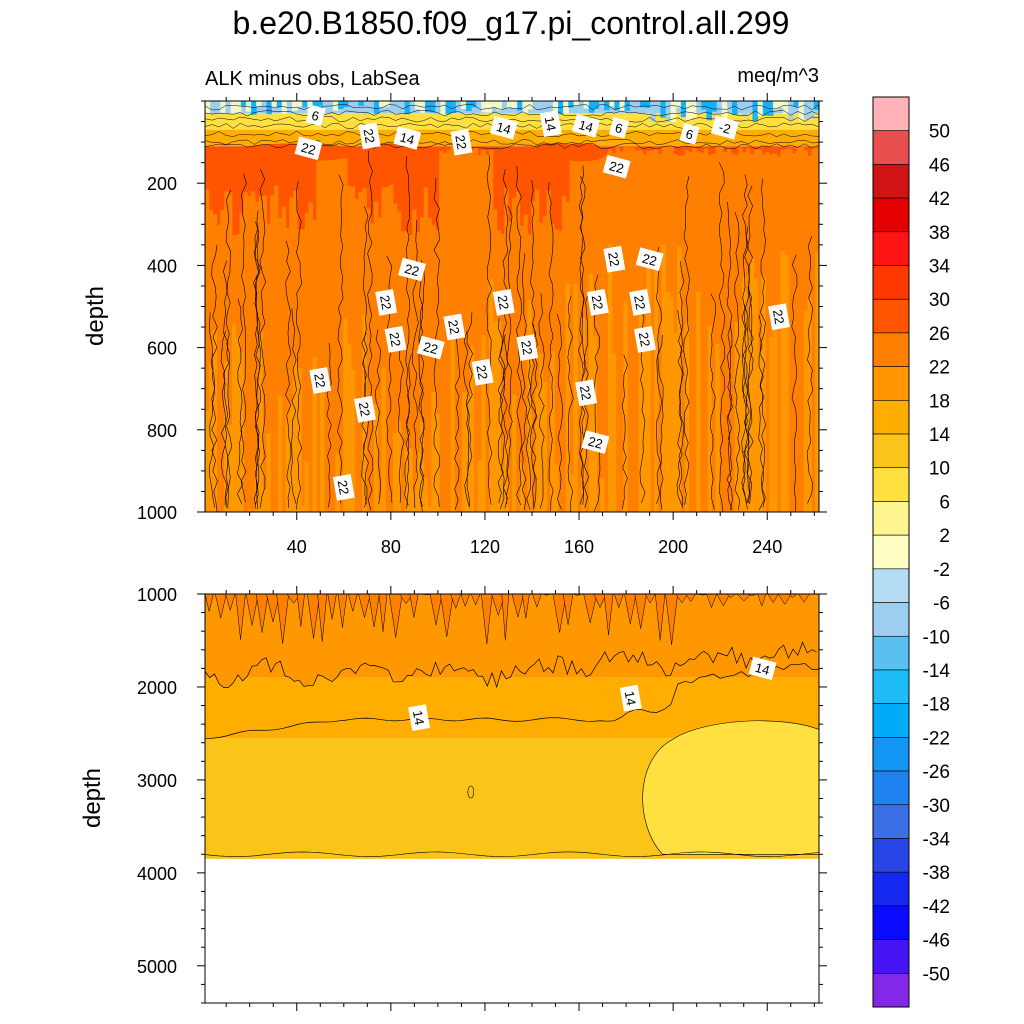  Describe the element at coordinates (940, 267) in the screenshot. I see `colorbar-label: 34` at that location.